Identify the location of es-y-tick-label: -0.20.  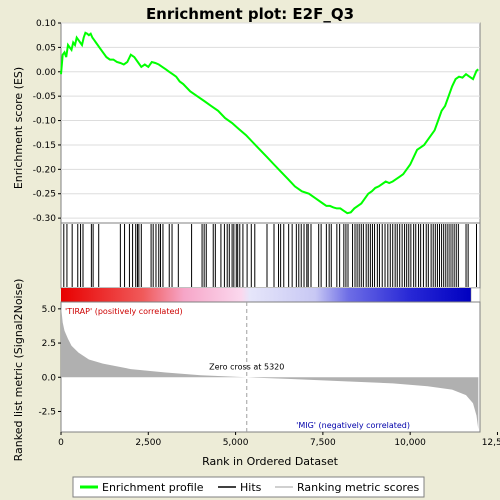
(45, 170).